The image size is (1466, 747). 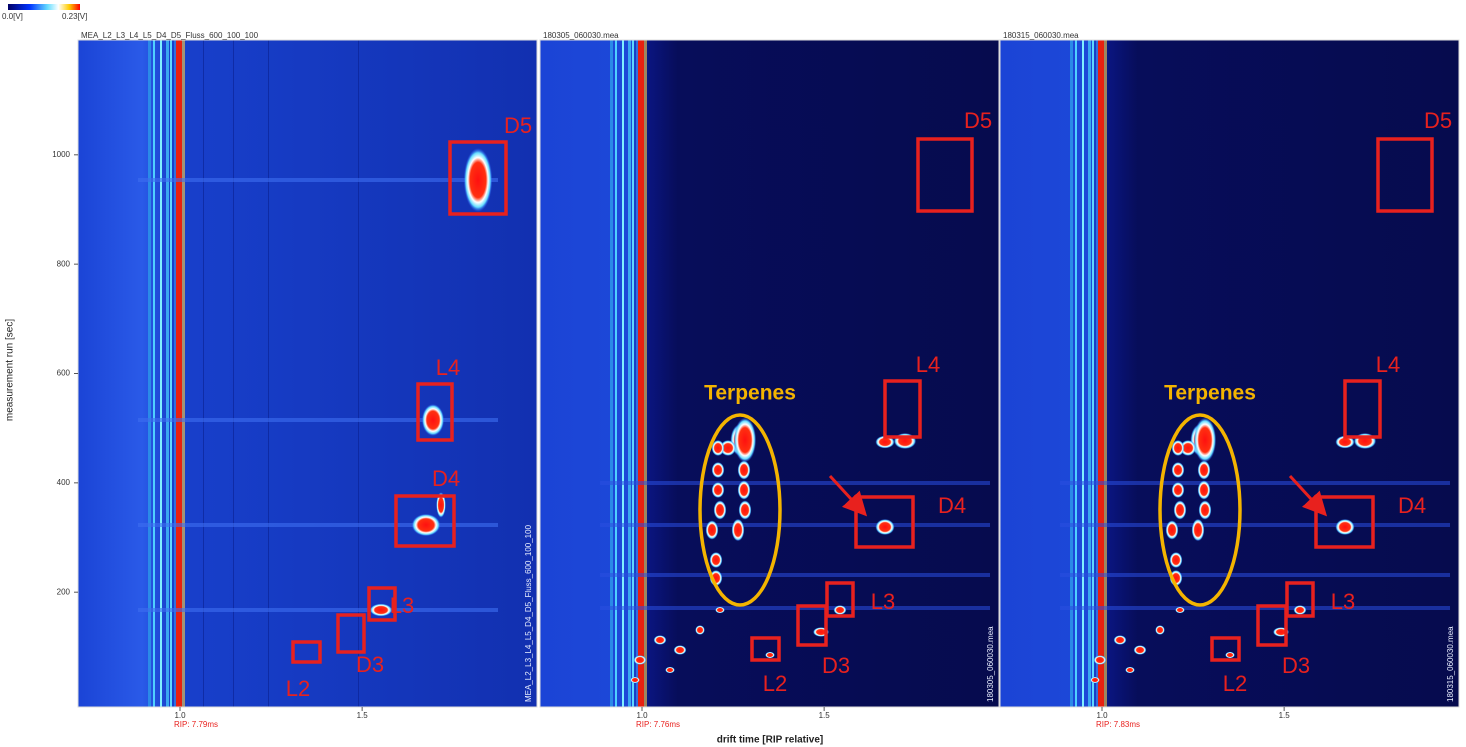 I want to click on annotation-label: Terpenes, so click(x=750, y=393).